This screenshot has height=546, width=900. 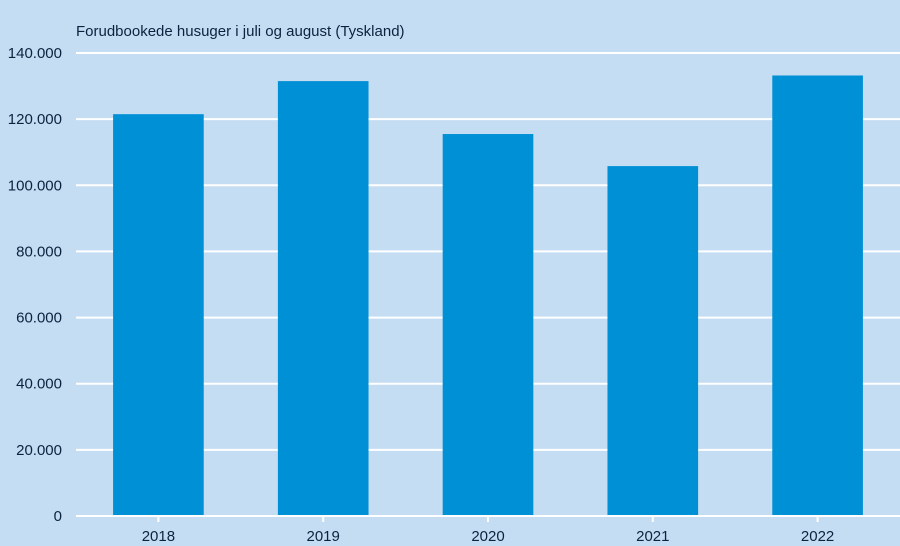 What do you see at coordinates (653, 341) in the screenshot?
I see `bar-2021` at bounding box center [653, 341].